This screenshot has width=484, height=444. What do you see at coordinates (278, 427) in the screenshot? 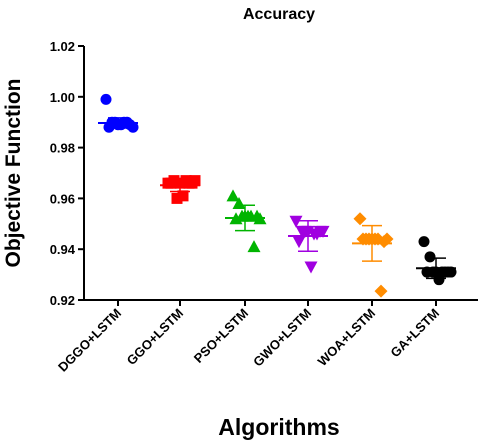
I see `x-axis-label: Algorithms` at bounding box center [278, 427].